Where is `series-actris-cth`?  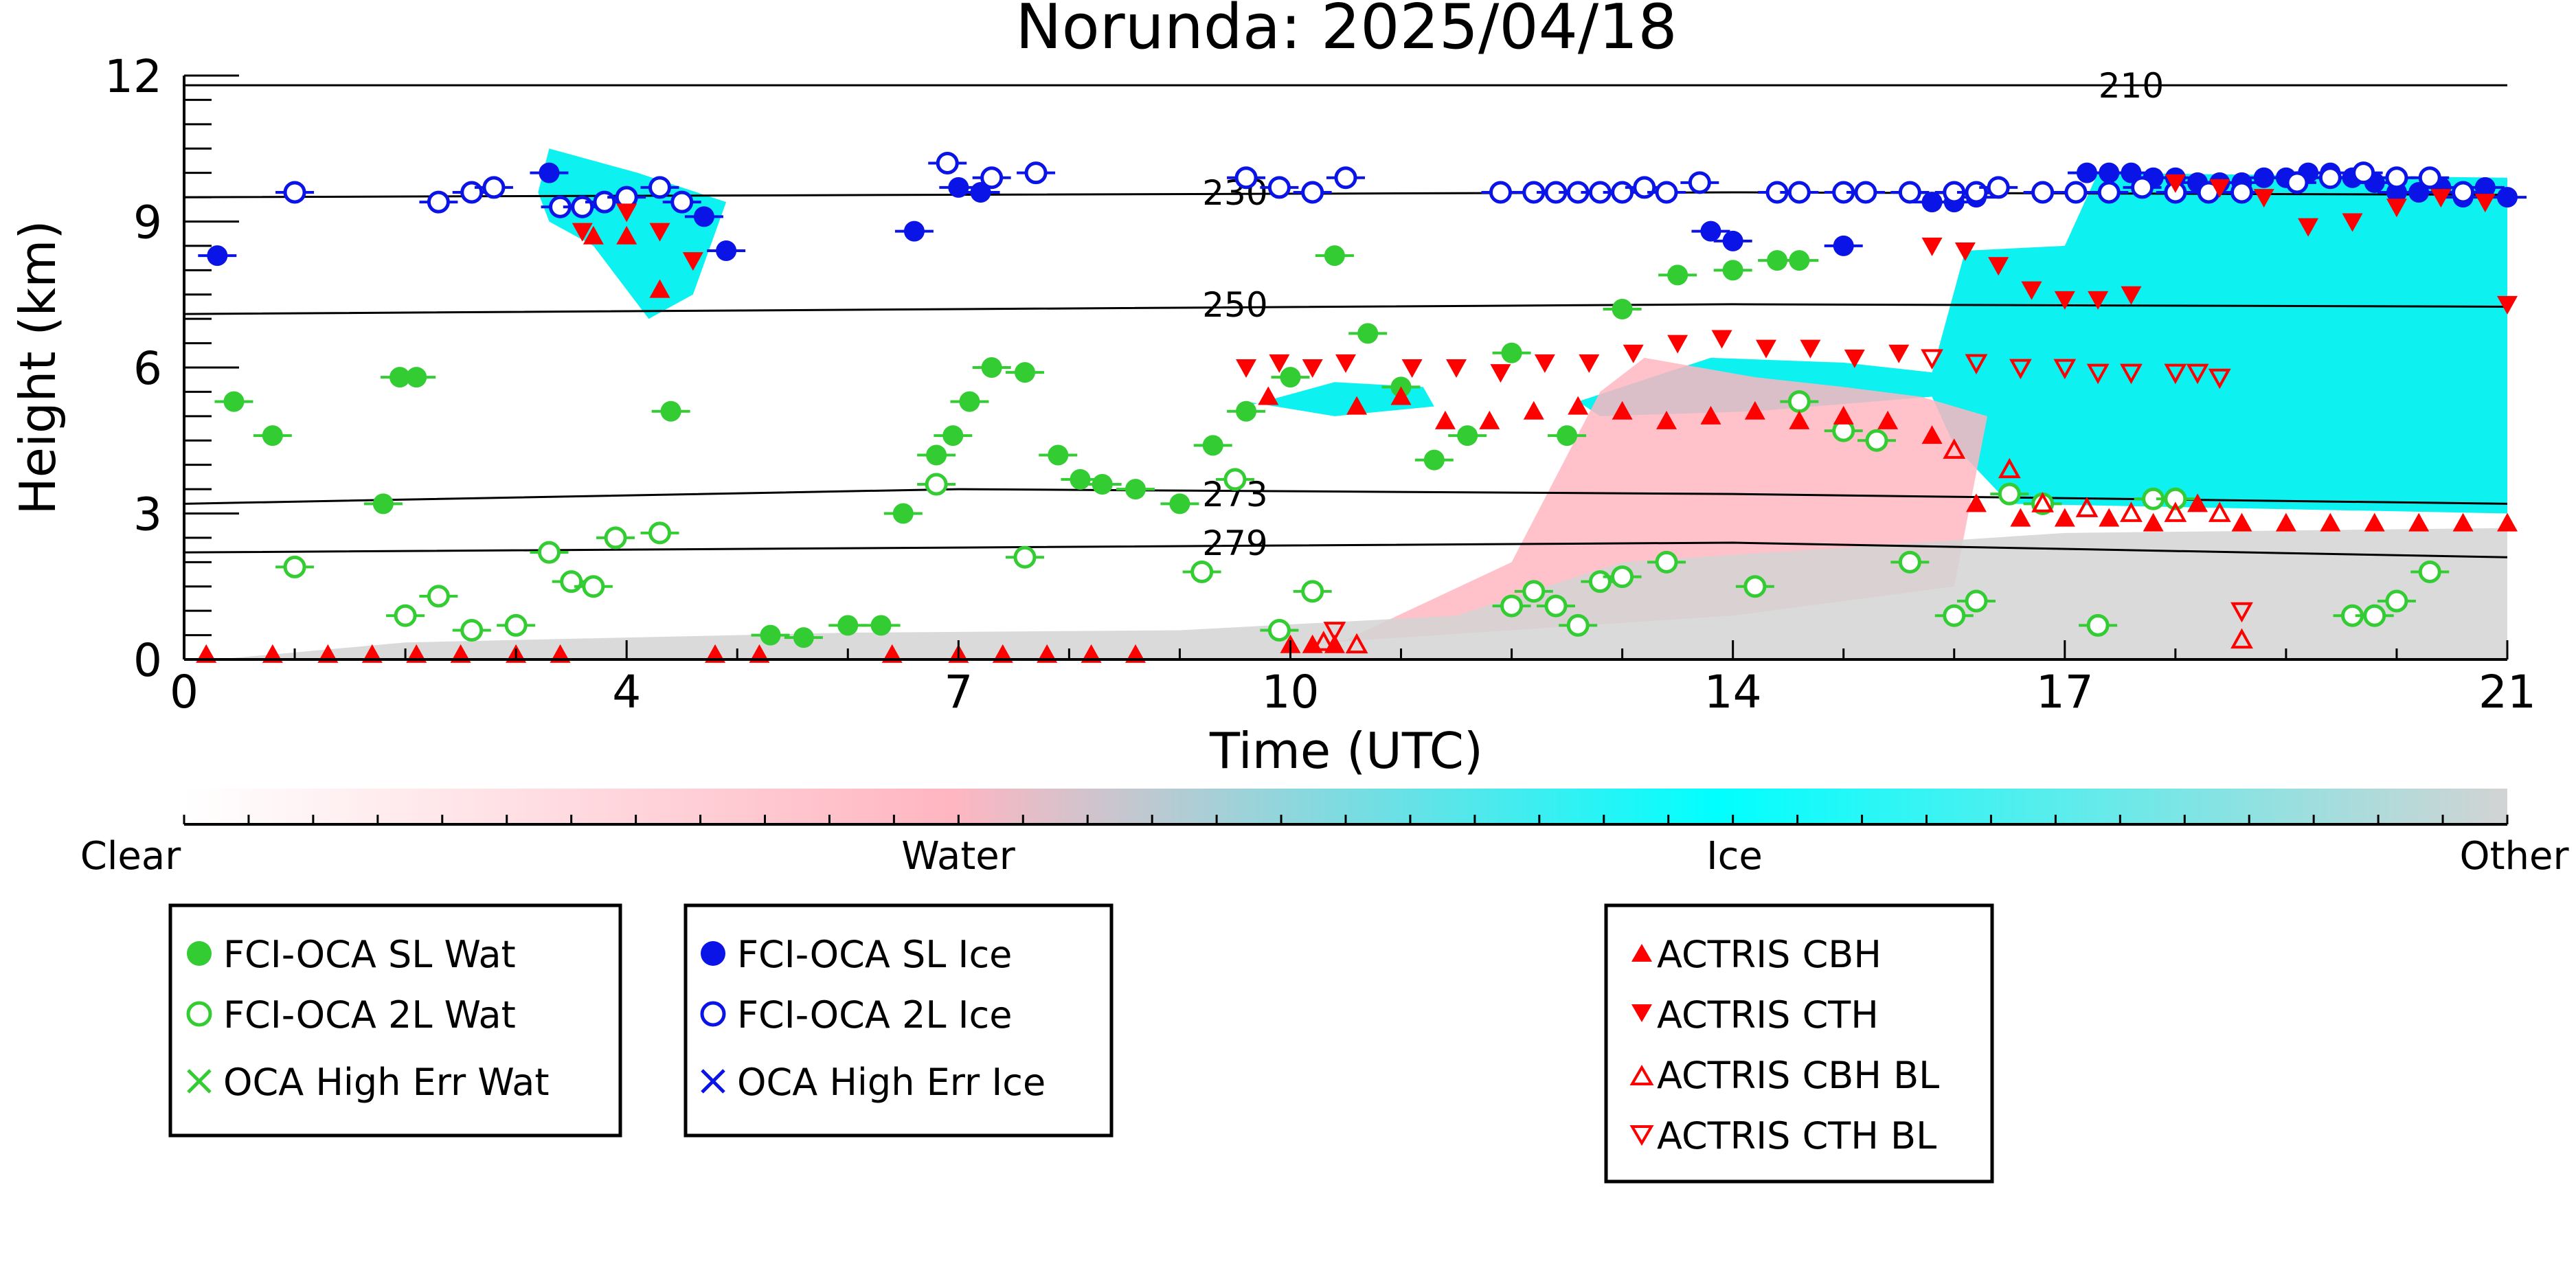 series-actris-cth is located at coordinates (1545, 278).